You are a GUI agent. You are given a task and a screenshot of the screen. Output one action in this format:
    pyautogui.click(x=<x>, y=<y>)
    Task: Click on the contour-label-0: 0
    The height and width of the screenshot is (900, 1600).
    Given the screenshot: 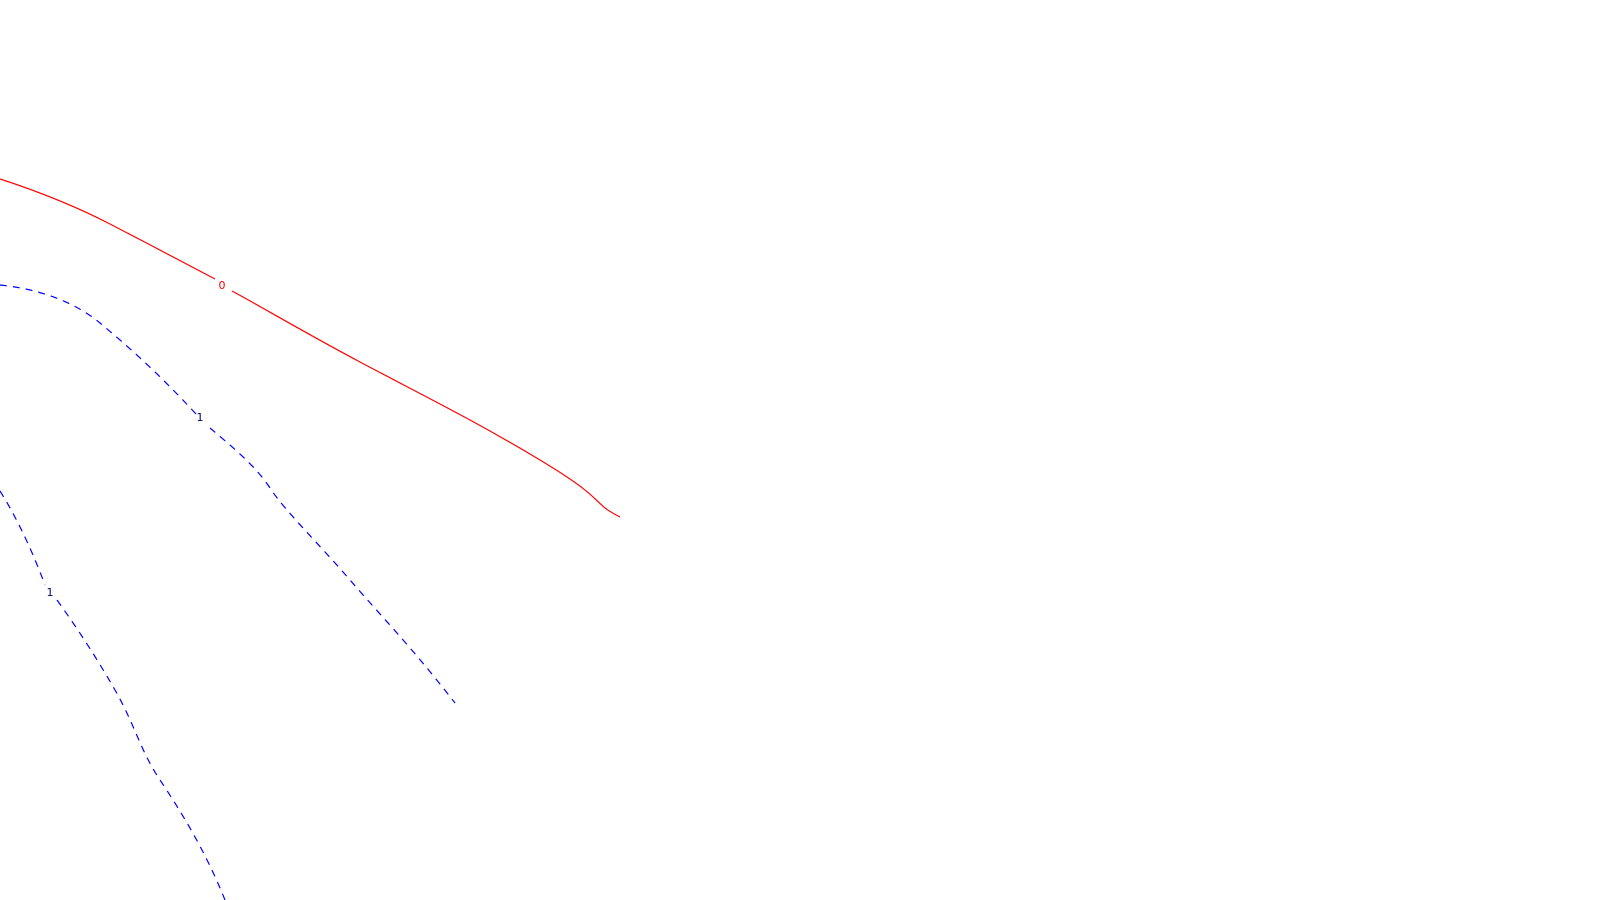 What is the action you would take?
    pyautogui.click(x=222, y=285)
    